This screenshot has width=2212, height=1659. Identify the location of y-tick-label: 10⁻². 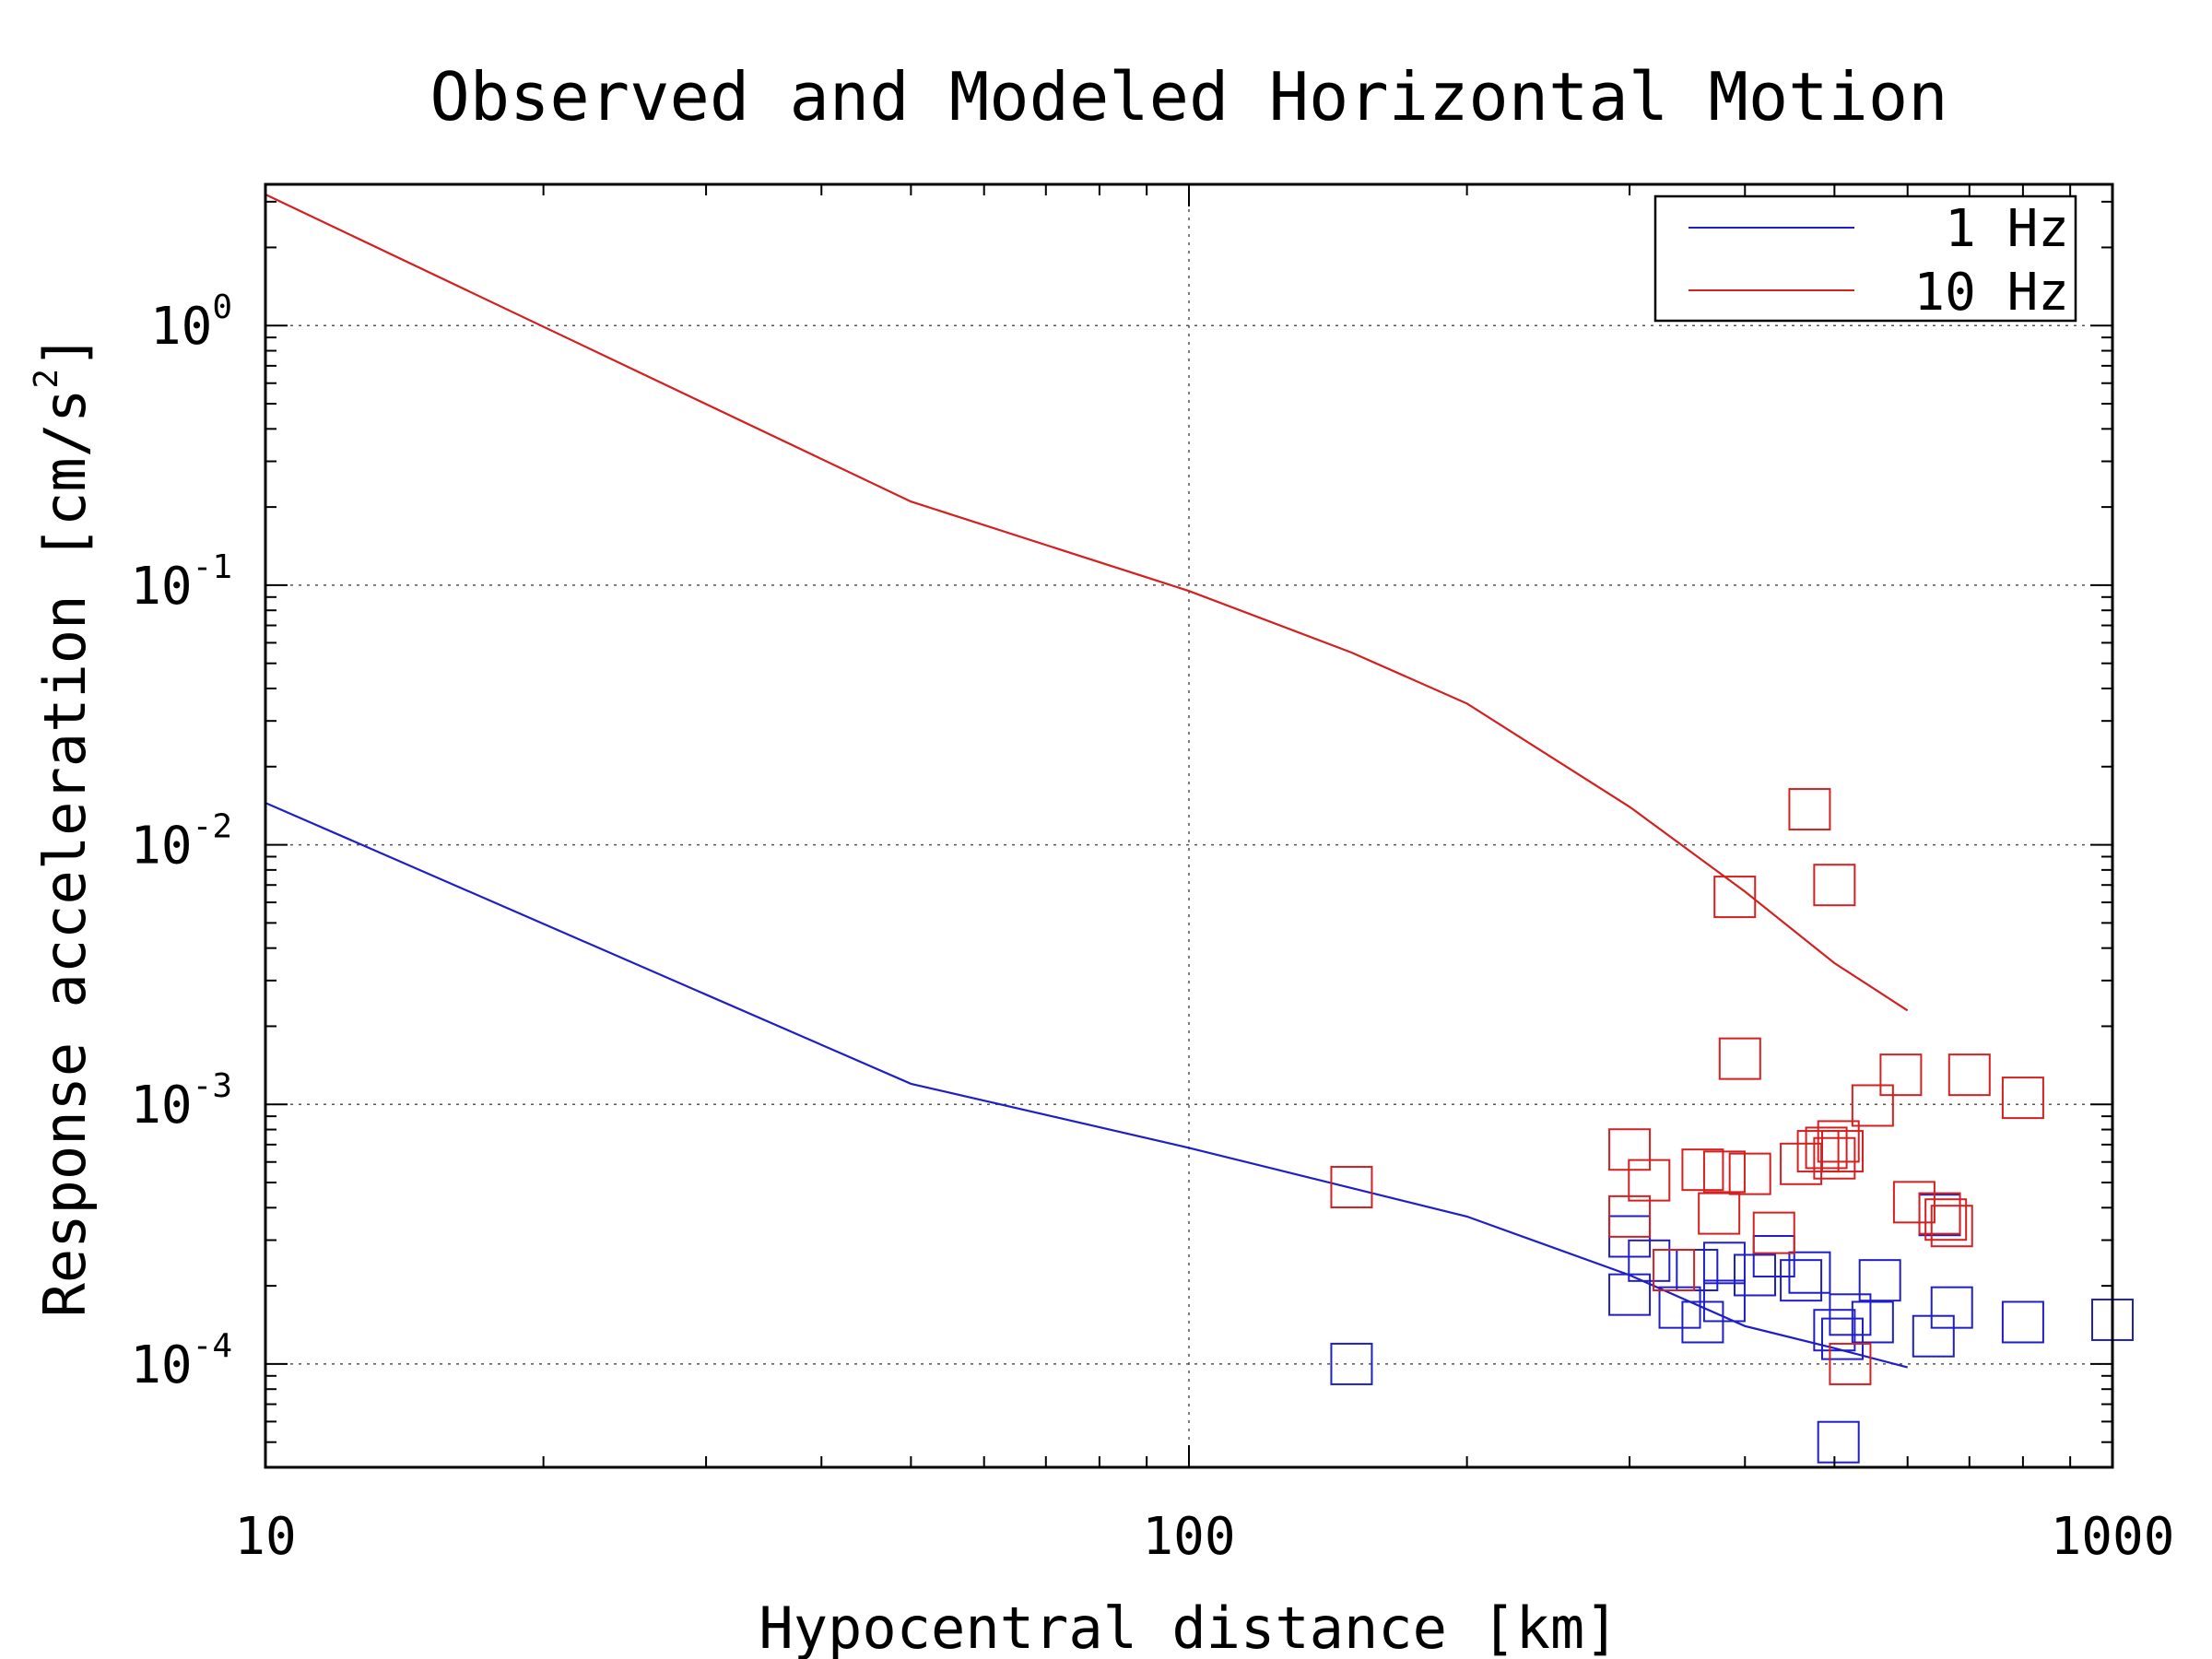
(181, 842).